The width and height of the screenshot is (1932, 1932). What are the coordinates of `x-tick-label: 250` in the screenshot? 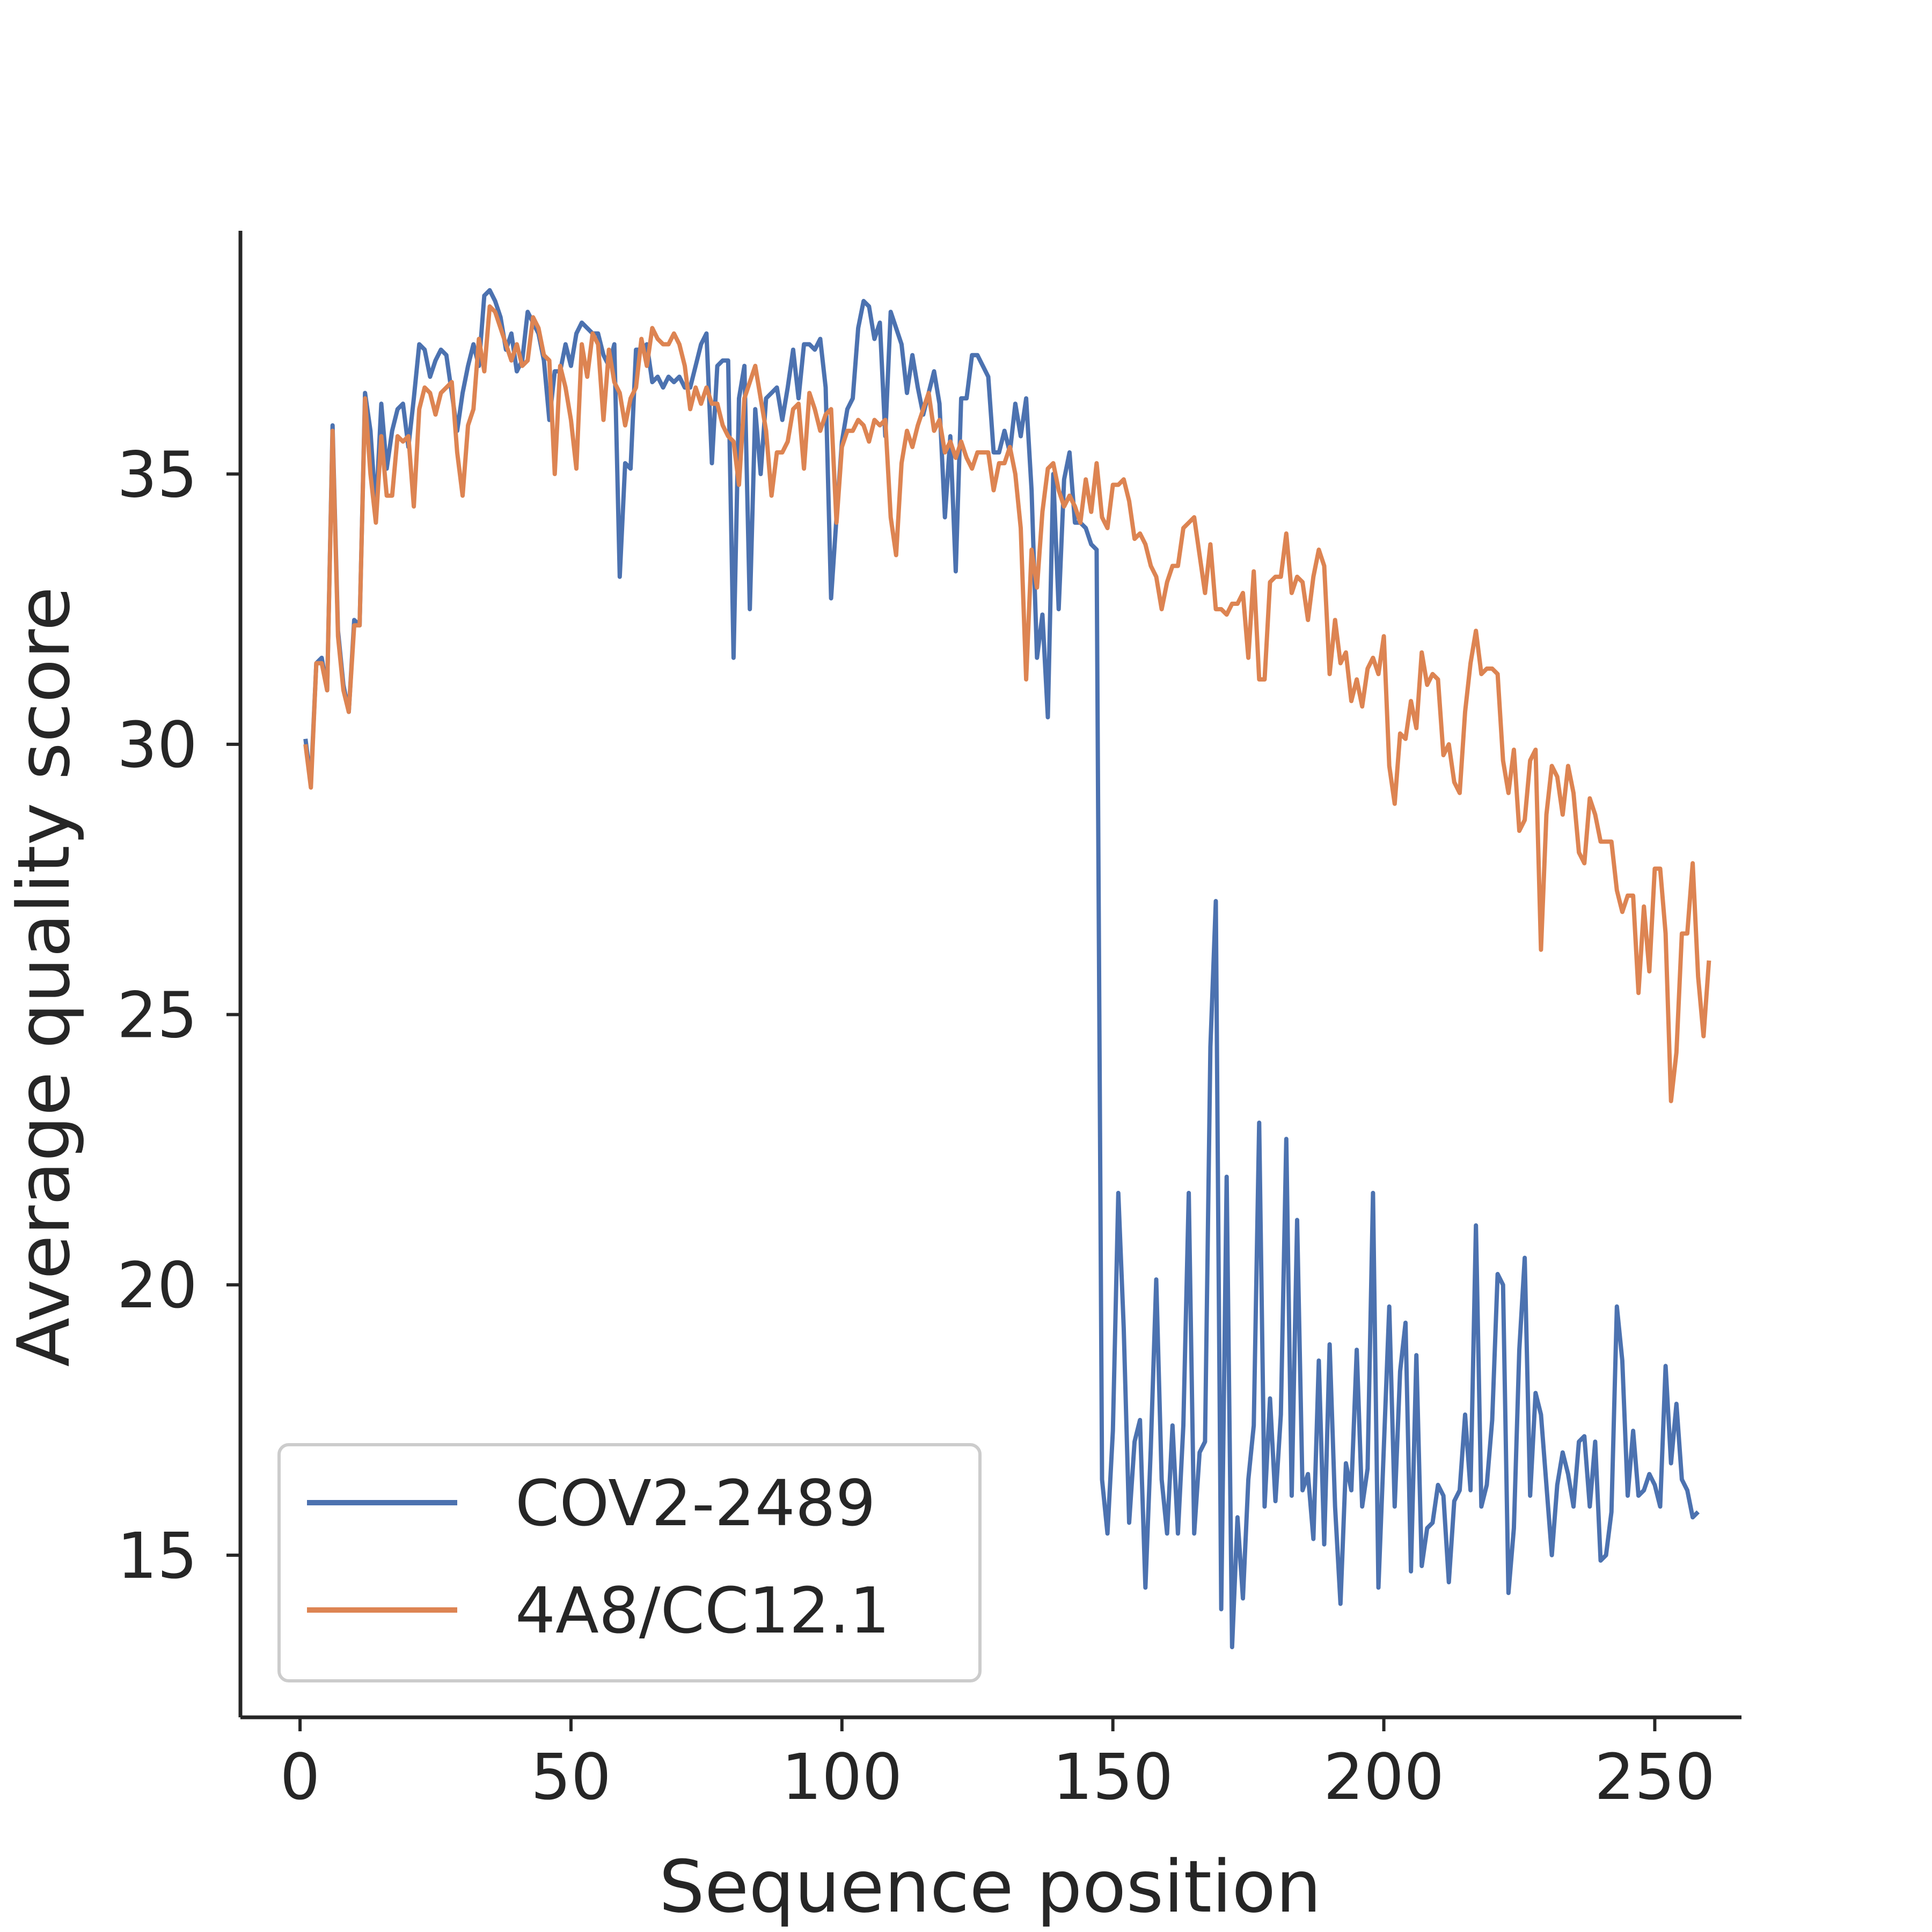 It's located at (1654, 1777).